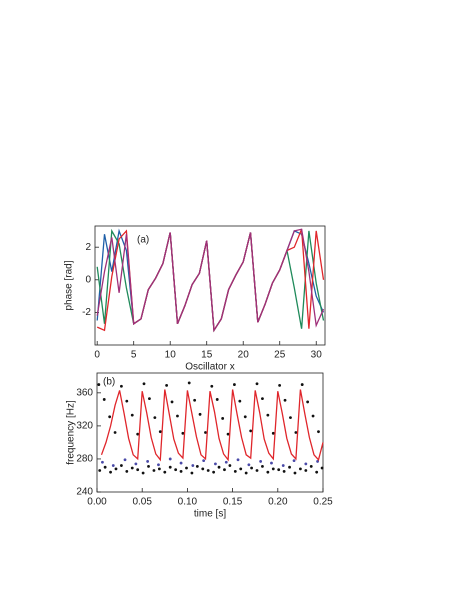 The width and height of the screenshot is (457, 596). What do you see at coordinates (210, 514) in the screenshot?
I see `x-axis-label: time [s]` at bounding box center [210, 514].